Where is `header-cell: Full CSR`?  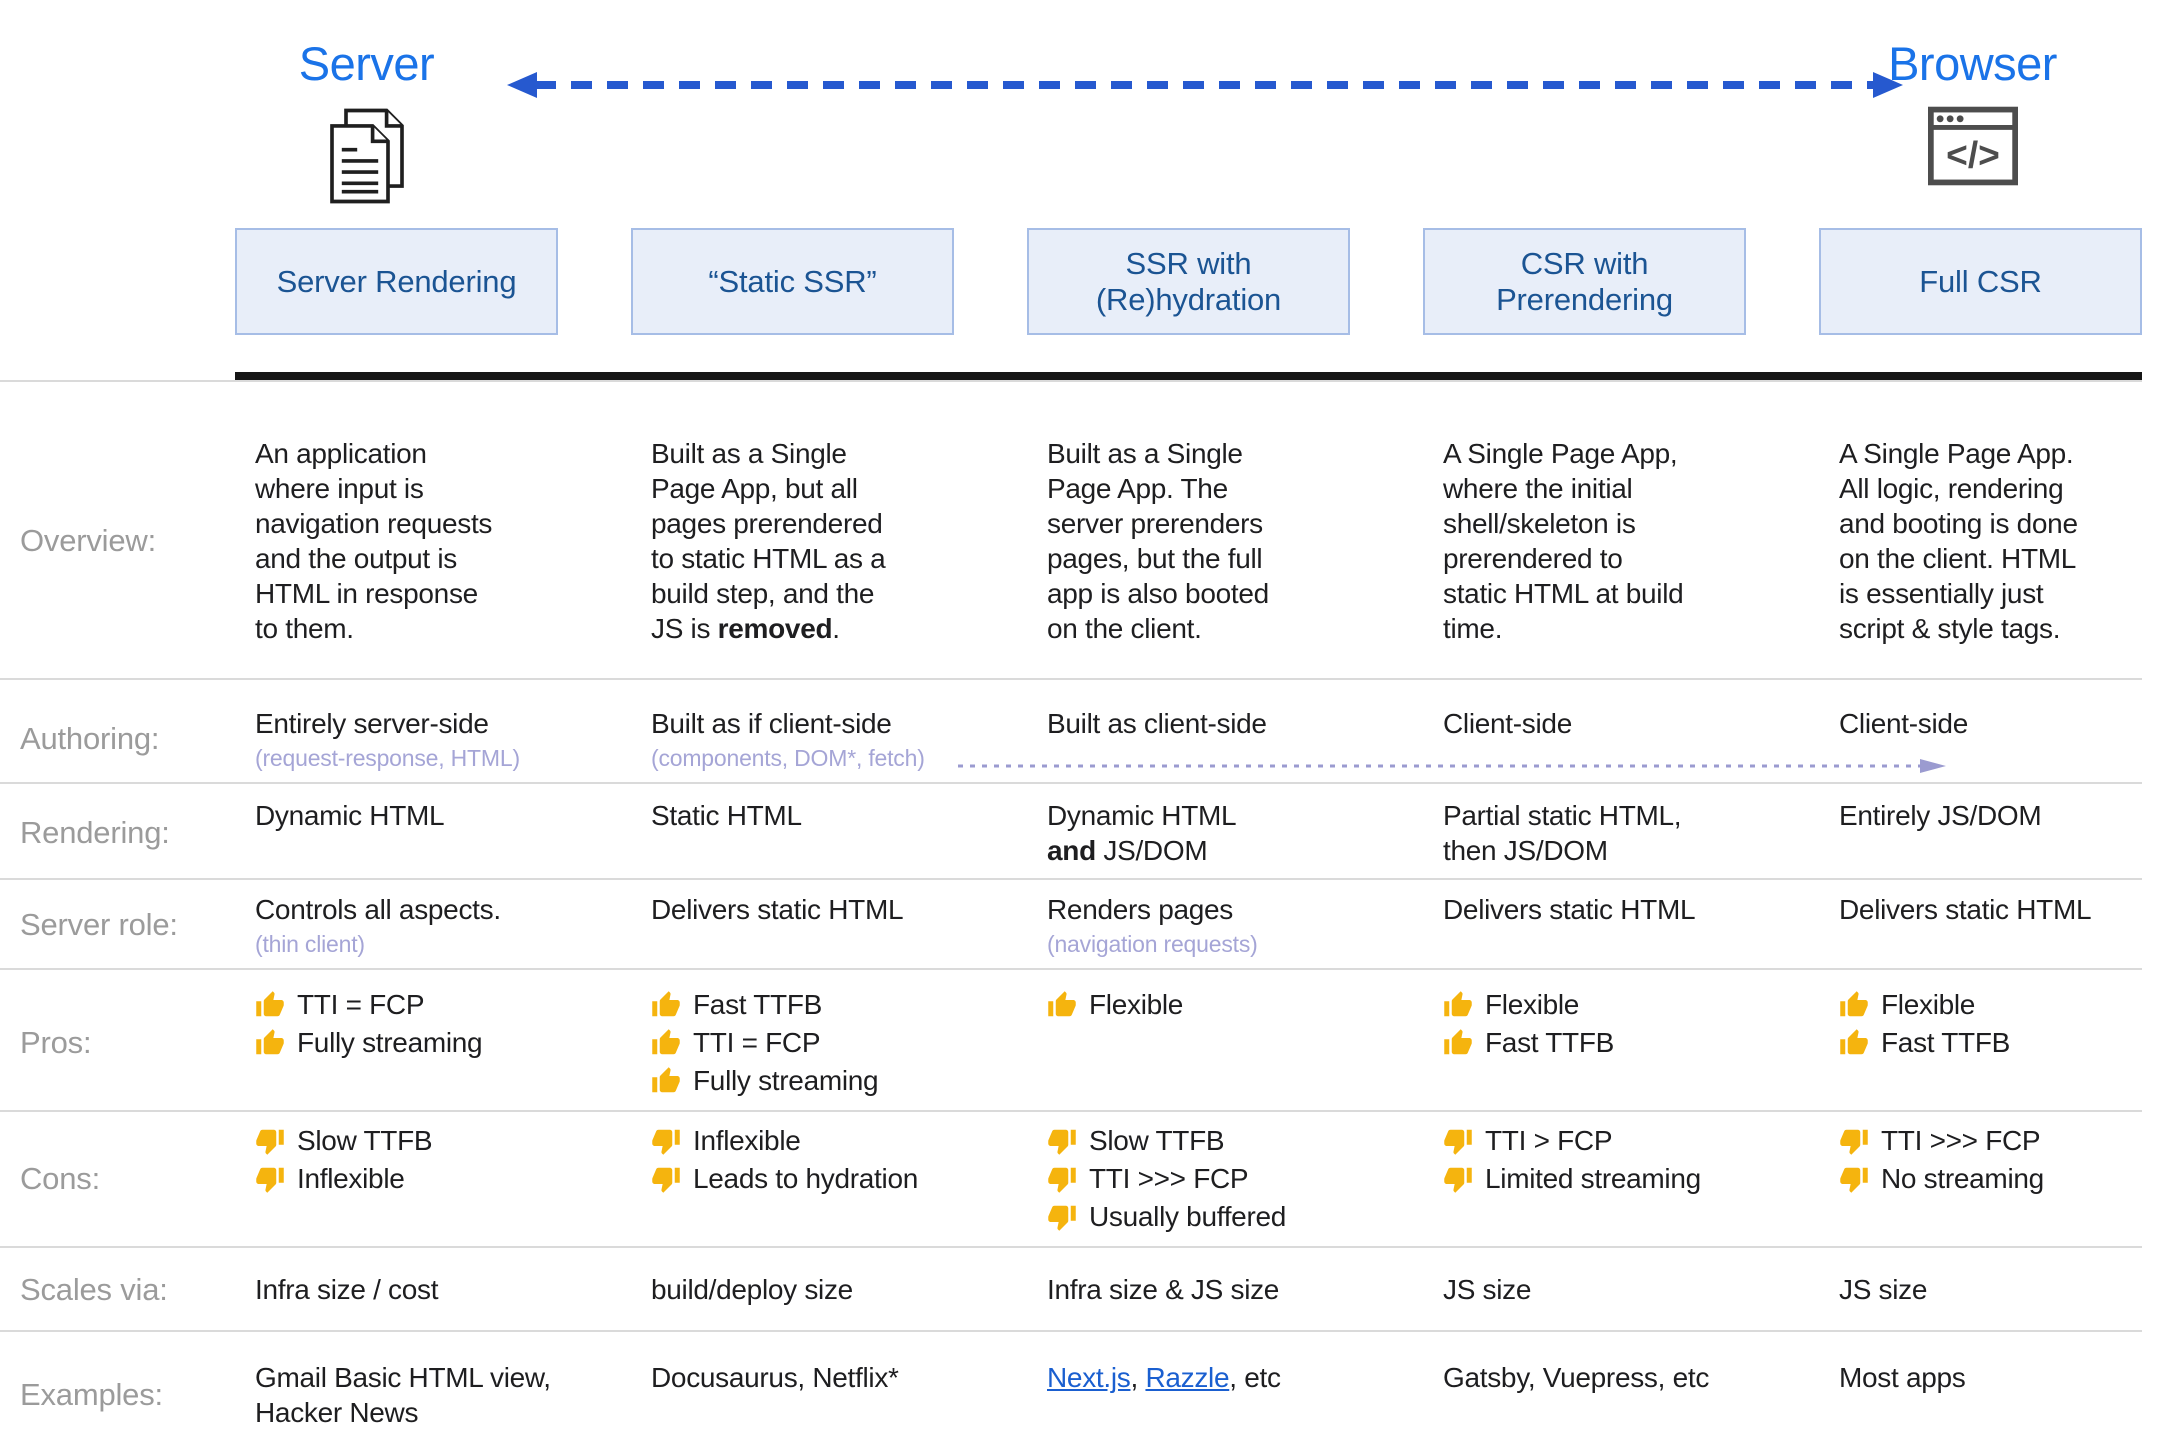 header-cell: Full CSR is located at coordinates (1980, 281).